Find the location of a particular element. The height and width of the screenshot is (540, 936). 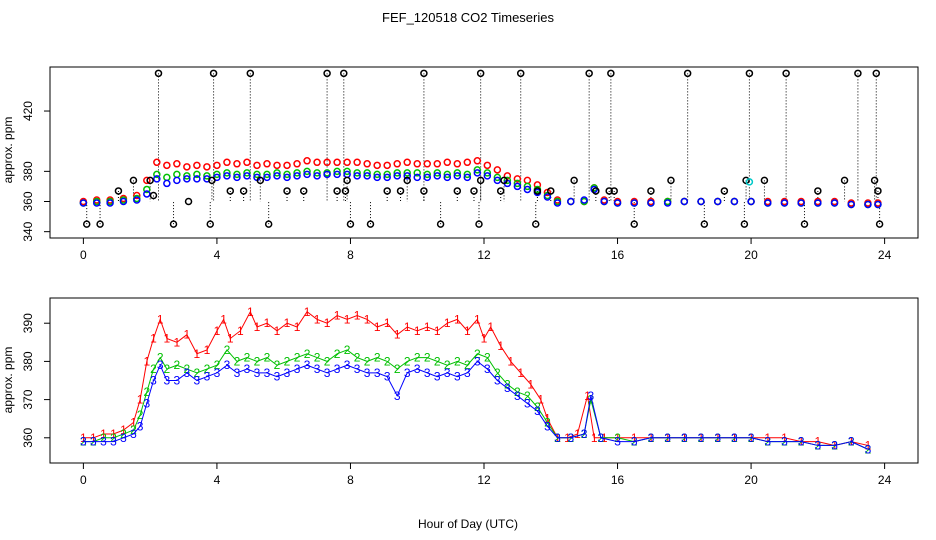

y-axis-label: approx. ppm is located at coordinates (8, 380).